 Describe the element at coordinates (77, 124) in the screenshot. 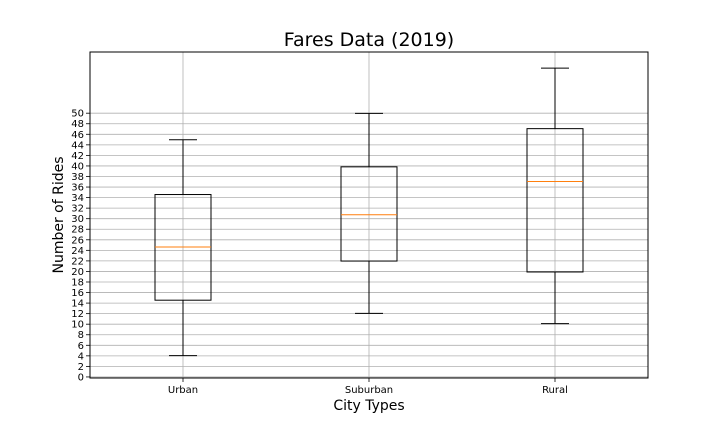

I see `y-tick-label: 48` at that location.